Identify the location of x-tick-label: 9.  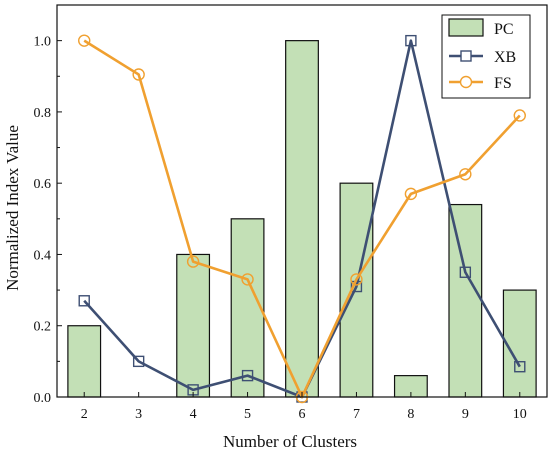
(465, 414).